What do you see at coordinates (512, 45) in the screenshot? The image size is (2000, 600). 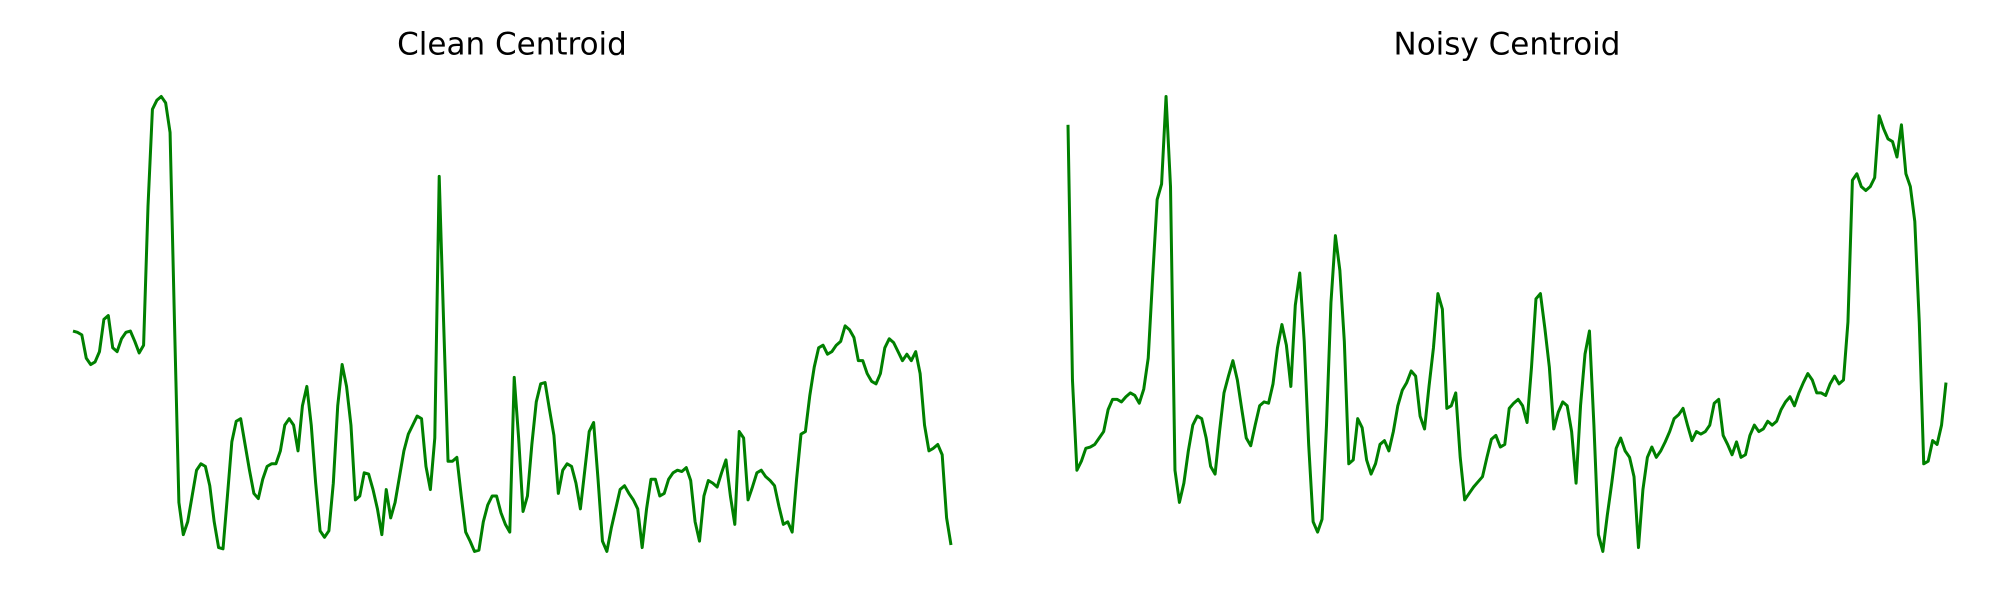 I see `chart-title: Clean Centroid` at bounding box center [512, 45].